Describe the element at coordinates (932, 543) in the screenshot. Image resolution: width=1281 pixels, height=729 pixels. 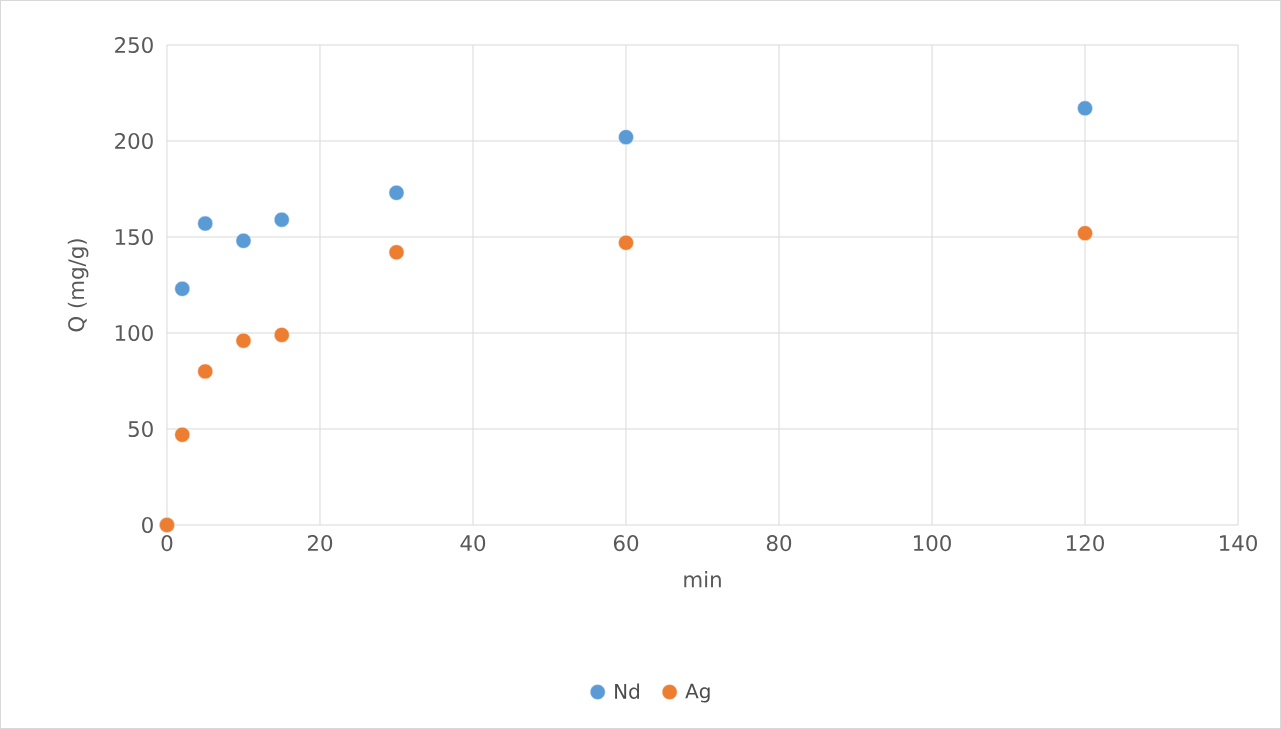
I see `x-tick-label: 100` at that location.